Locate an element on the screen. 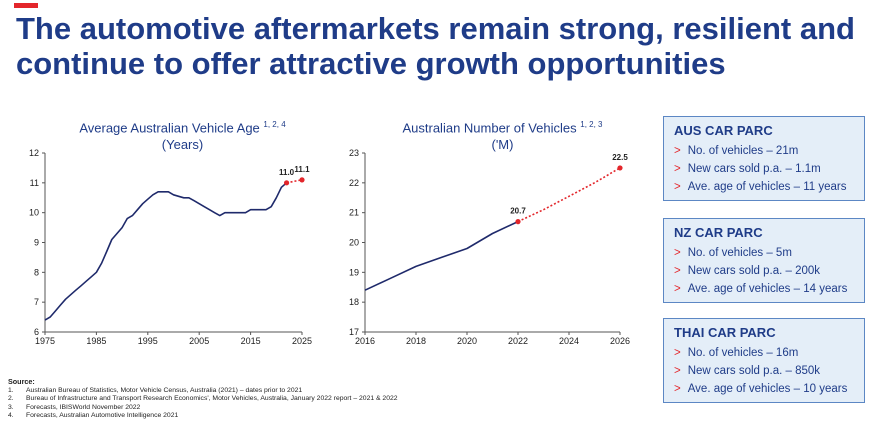  count-x-tick-label: 2020 is located at coordinates (467, 341).